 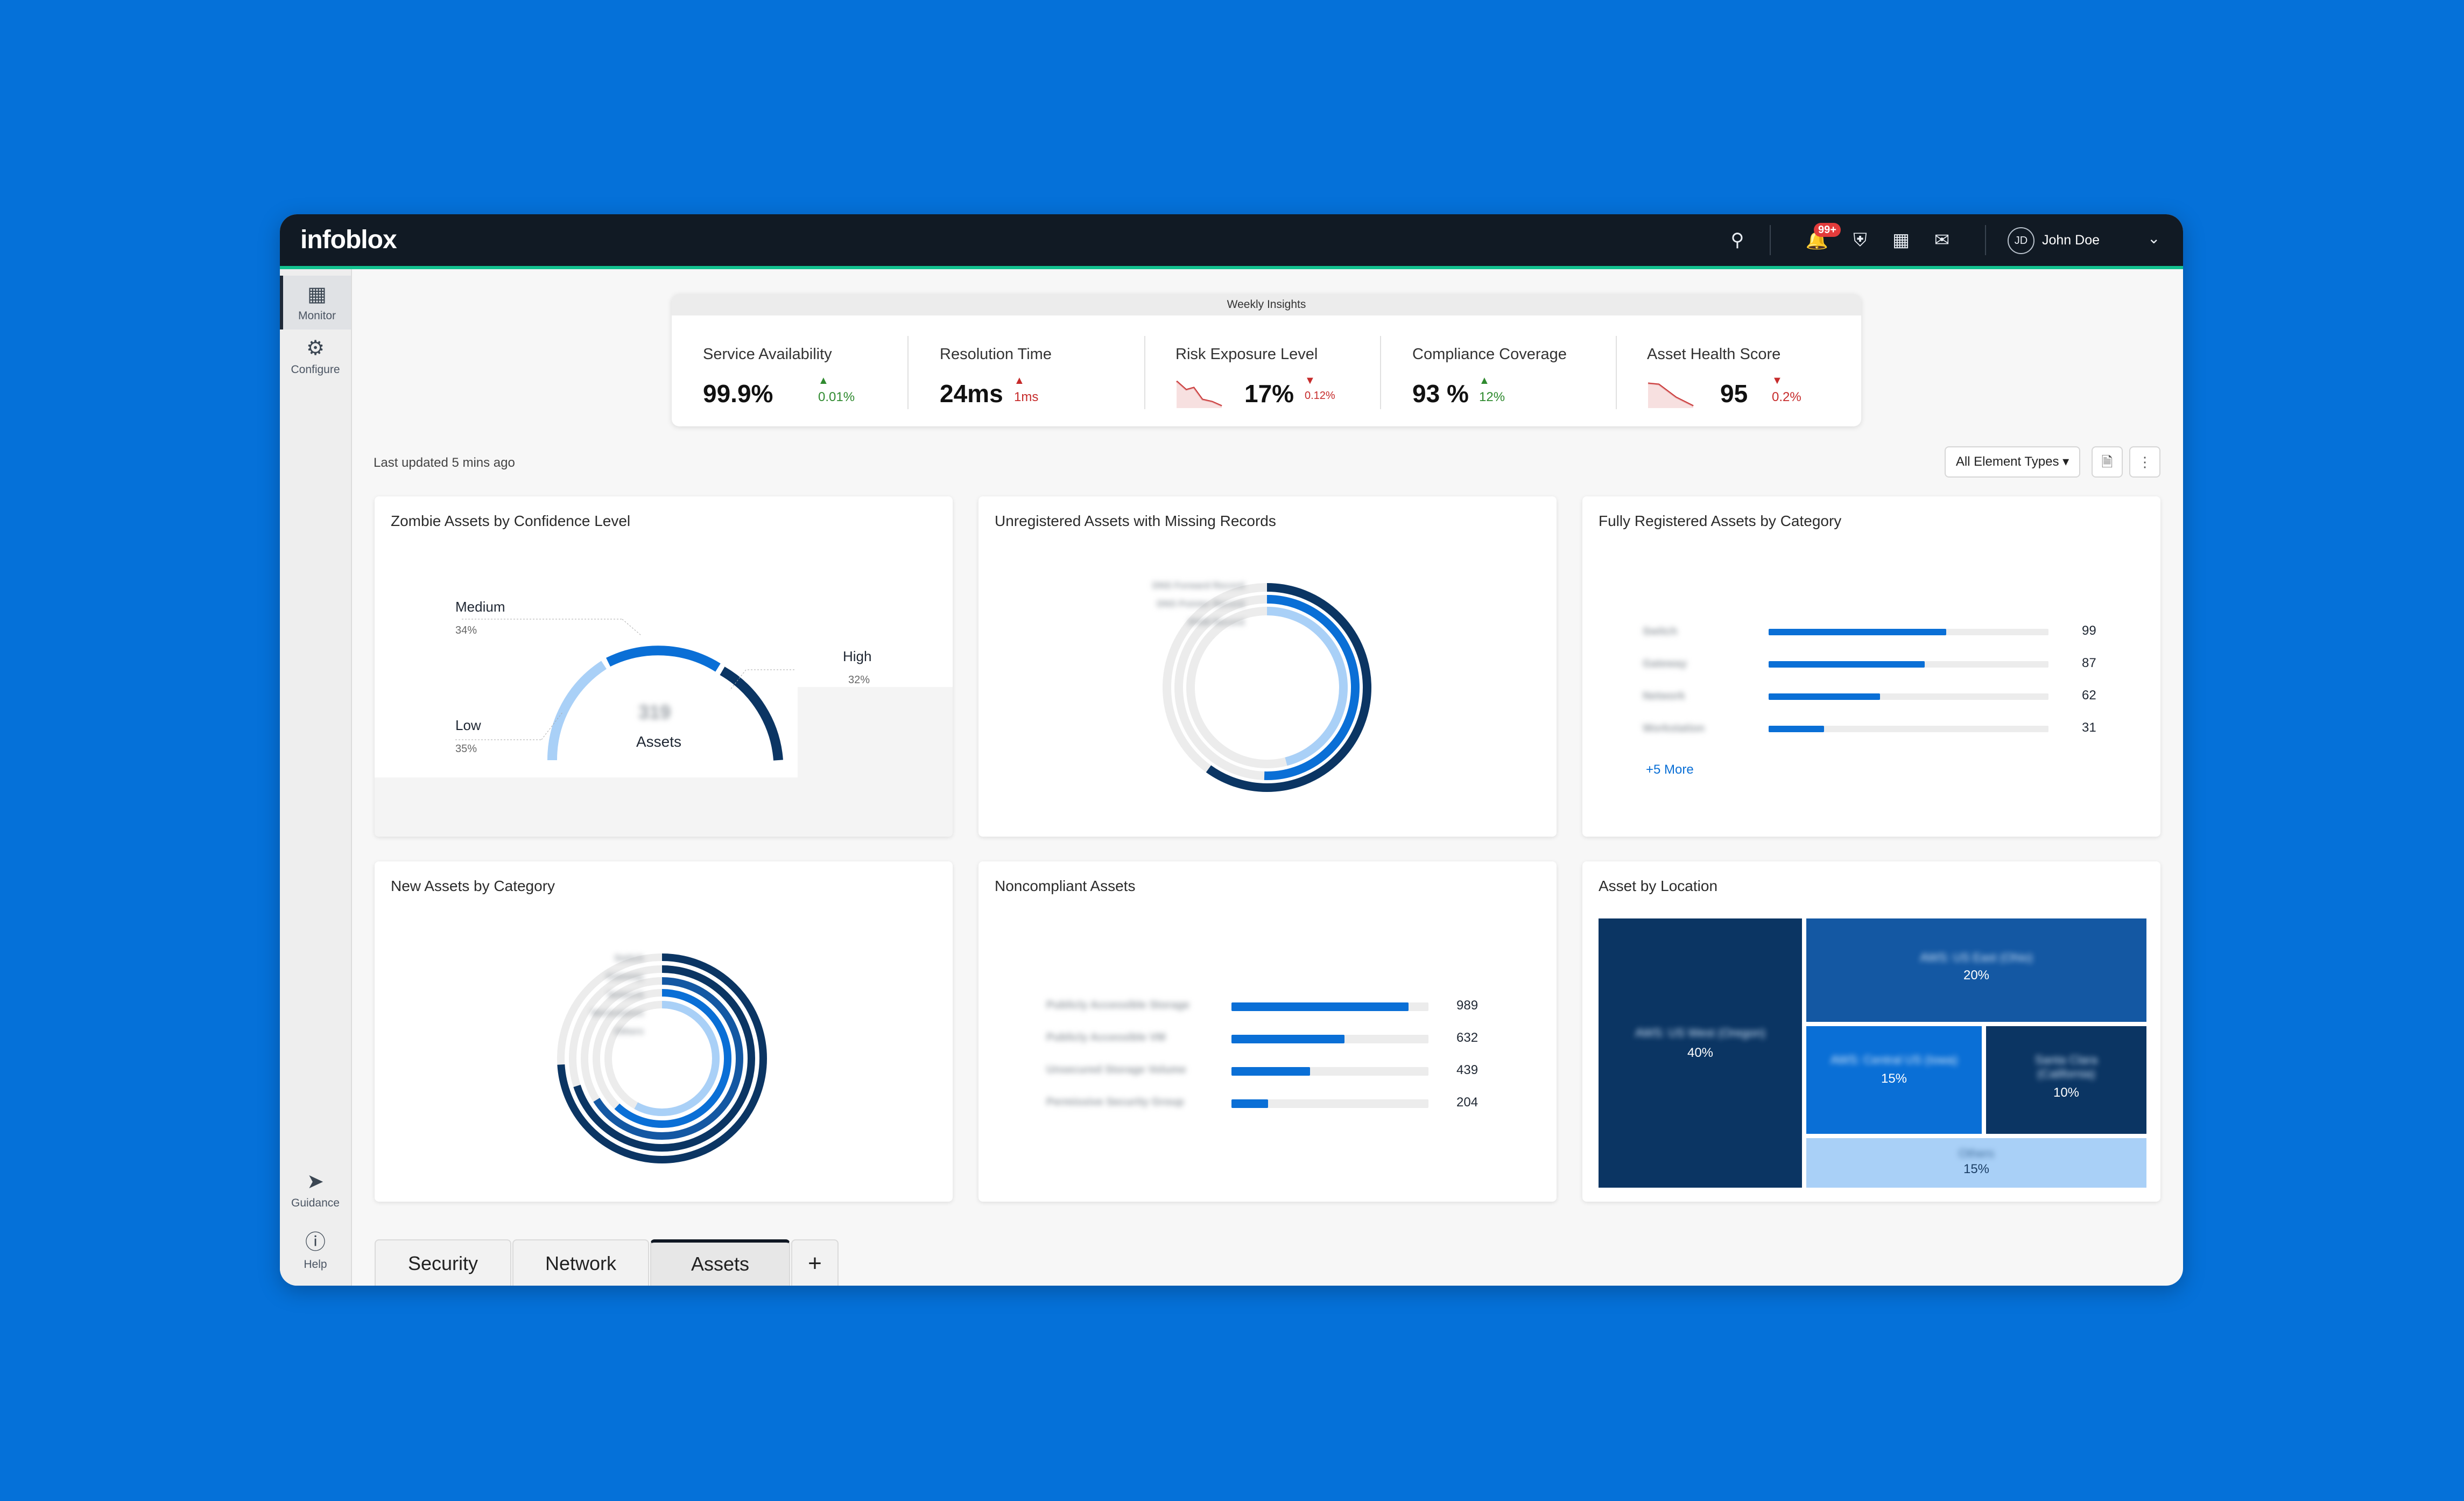 What do you see at coordinates (2007, 461) in the screenshot?
I see `filter-label: All Element Types` at bounding box center [2007, 461].